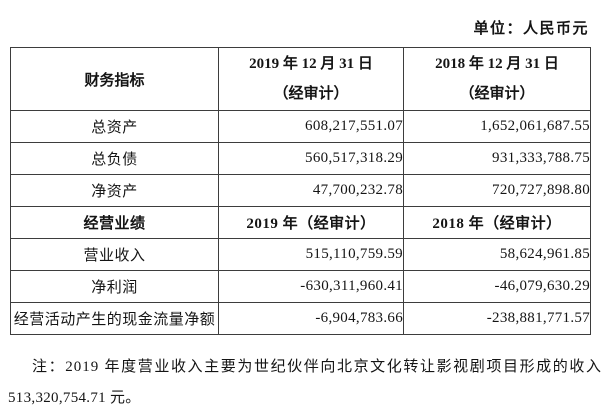 This screenshot has width=609, height=407. I want to click on table-row-total-liabilities: 总负债 560,517,318.29 931,333,788.75, so click(300, 158).